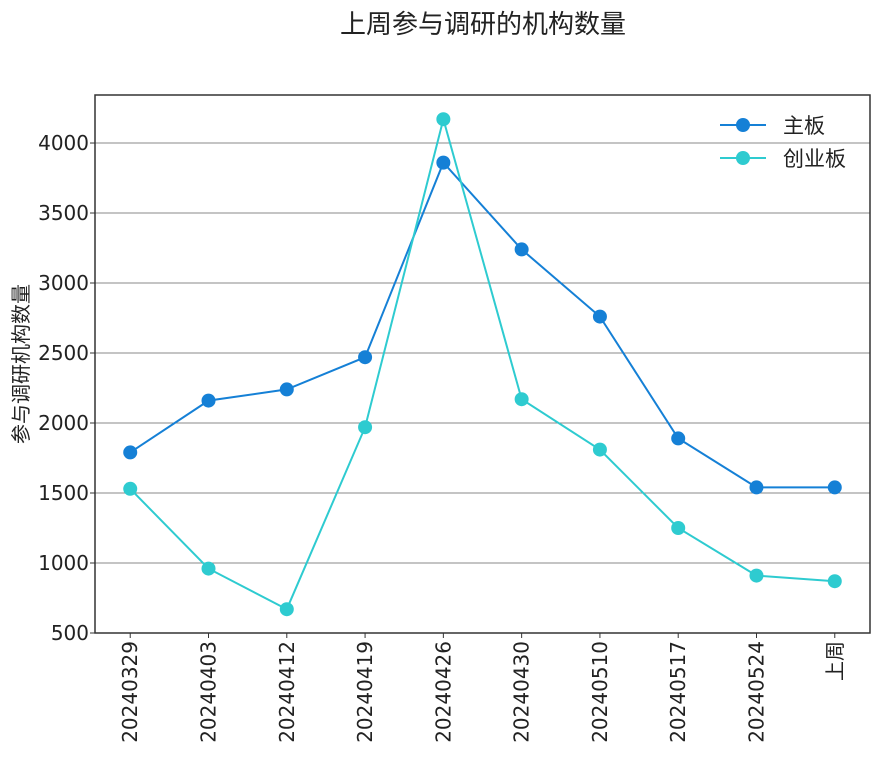 Image resolution: width=879 pixels, height=757 pixels. What do you see at coordinates (209, 692) in the screenshot?
I see `x-tick-label: 20240403` at bounding box center [209, 692].